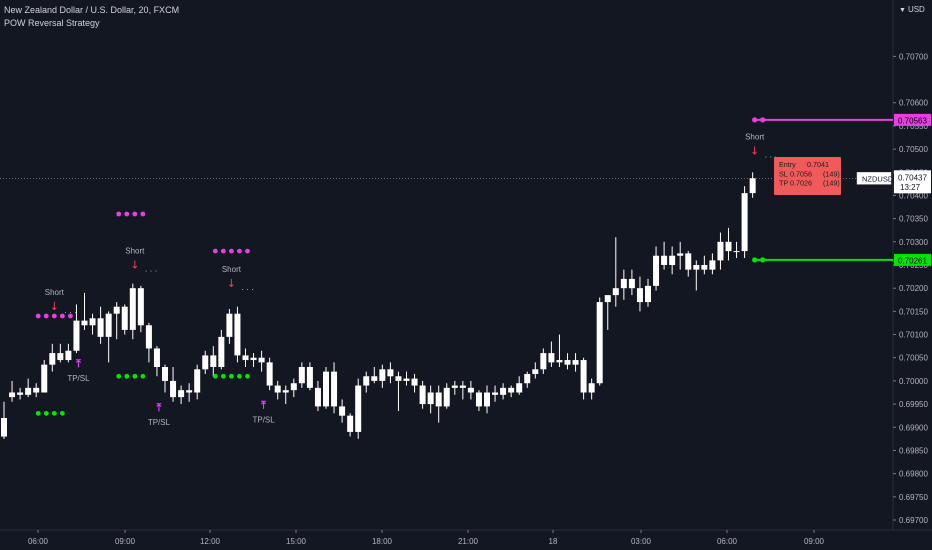 This screenshot has height=550, width=932. What do you see at coordinates (296, 541) in the screenshot?
I see `time-tick-label: 15:00` at bounding box center [296, 541].